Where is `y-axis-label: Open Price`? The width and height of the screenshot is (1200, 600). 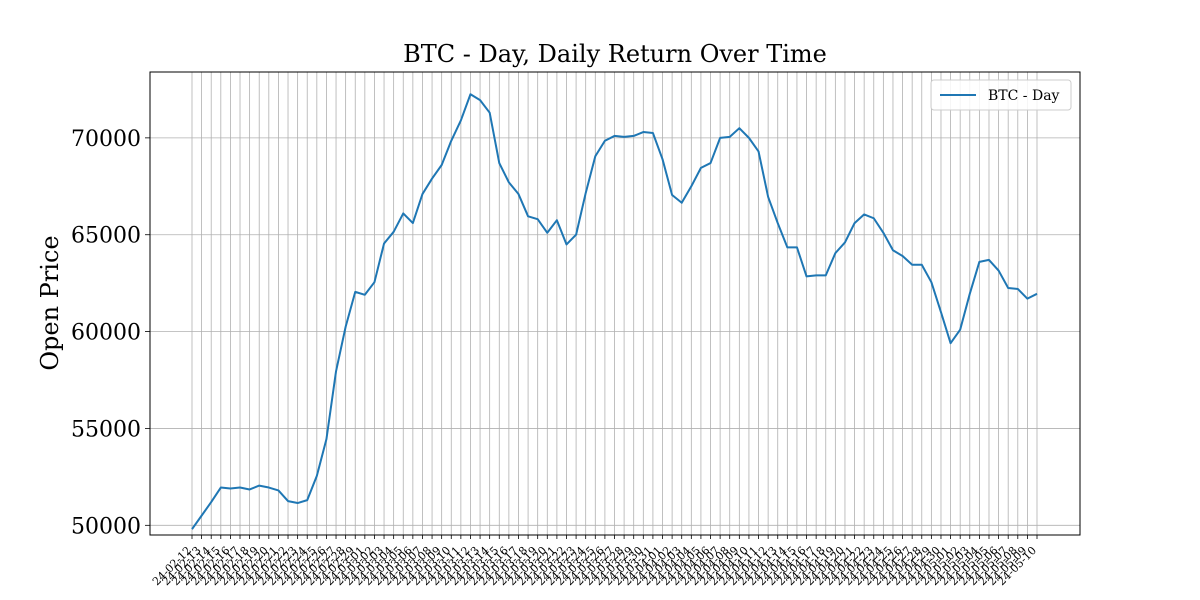
y-axis-label: Open Price is located at coordinates (50, 302).